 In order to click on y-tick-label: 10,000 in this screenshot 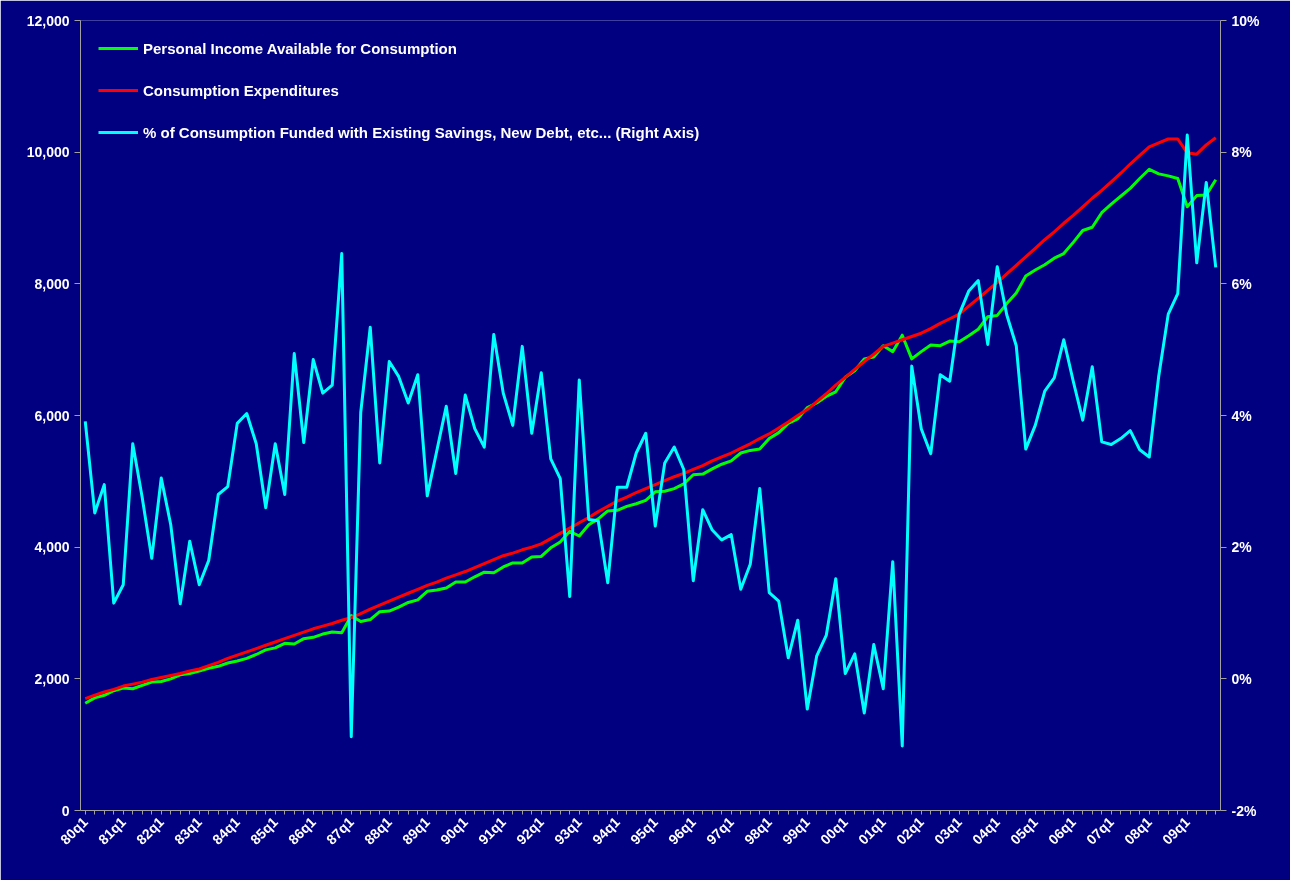, I will do `click(48, 152)`.